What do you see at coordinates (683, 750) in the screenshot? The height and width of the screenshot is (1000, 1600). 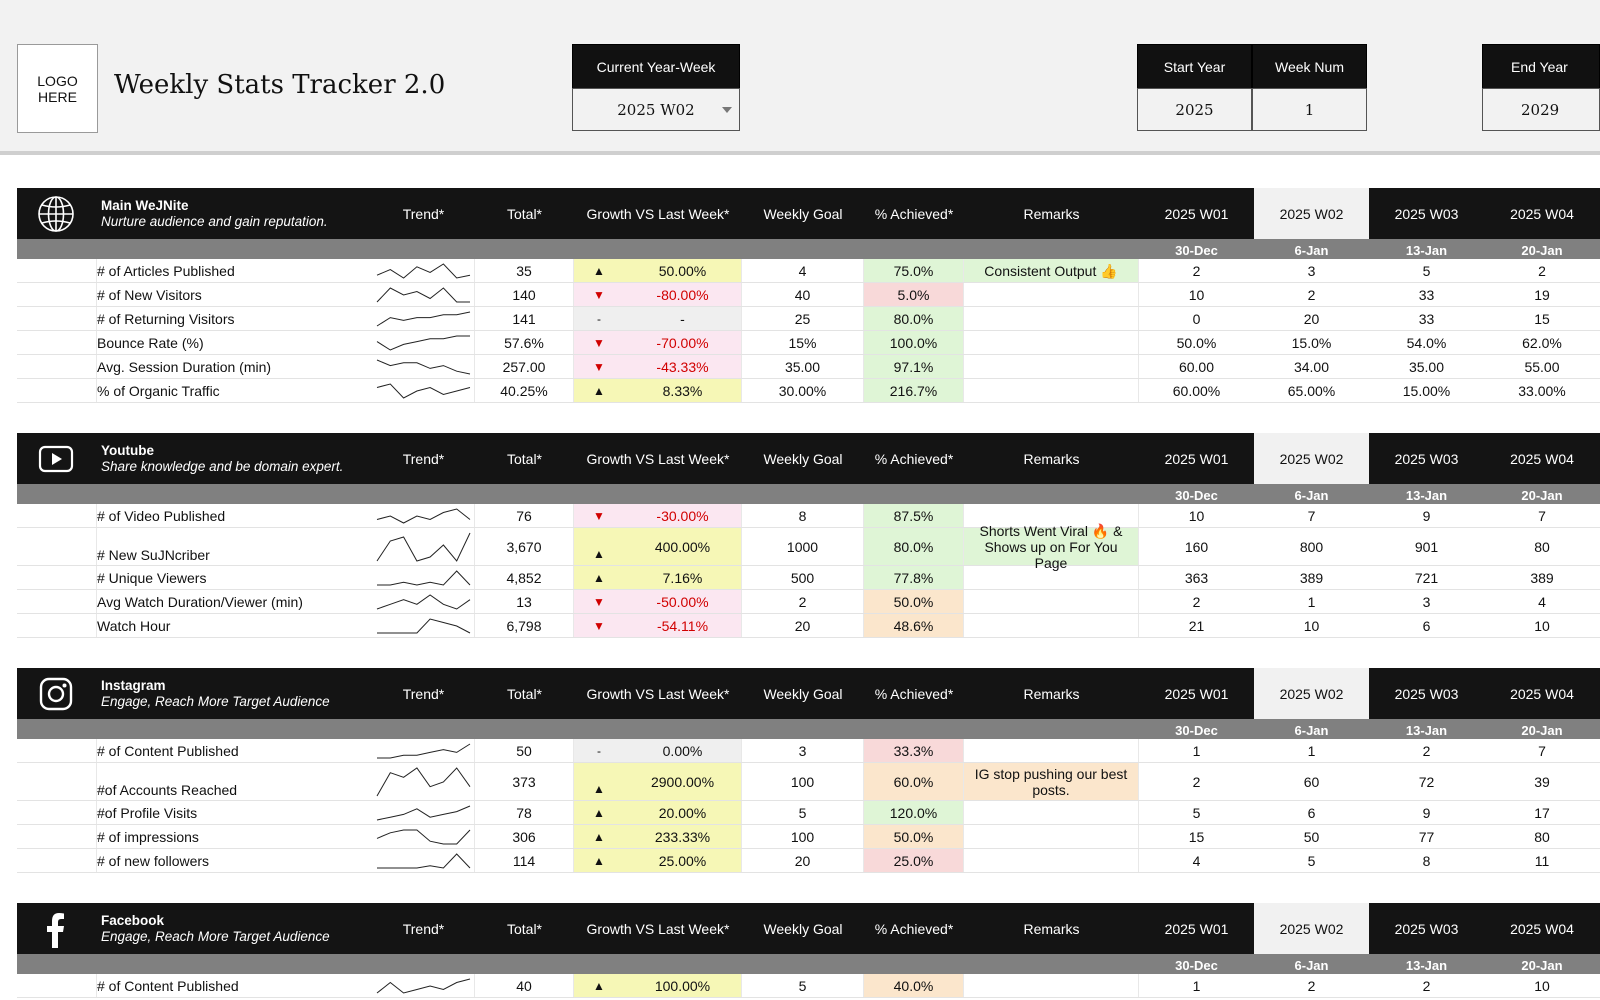 I see `growth-cell: 0.00%` at bounding box center [683, 750].